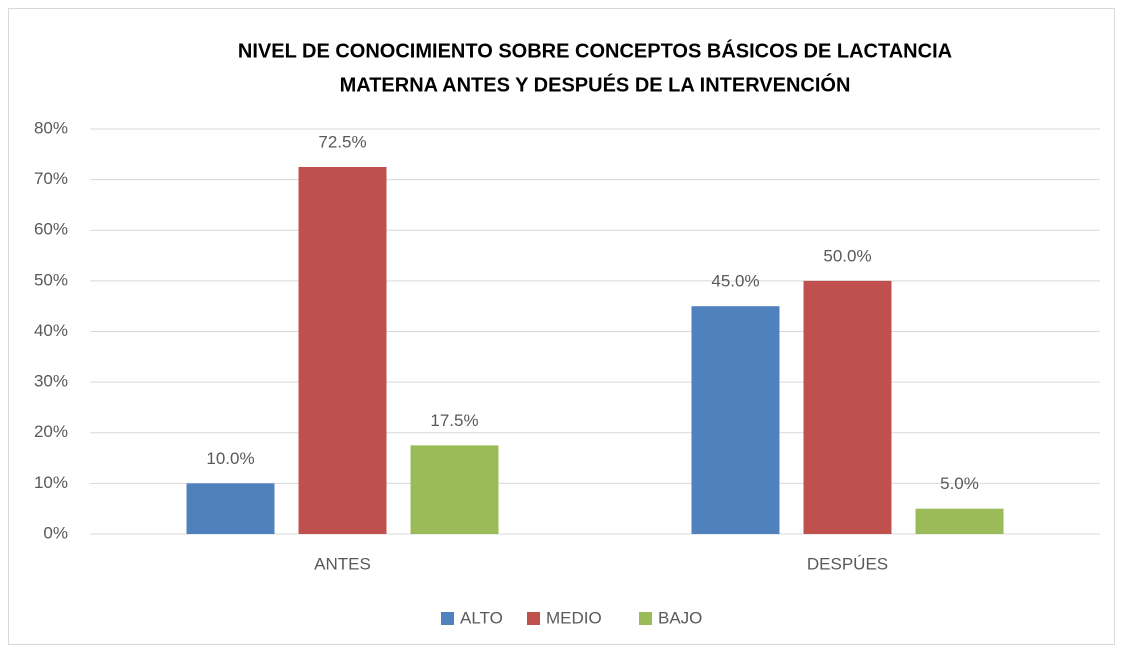  What do you see at coordinates (574, 617) in the screenshot?
I see `legend-label: MEDIO` at bounding box center [574, 617].